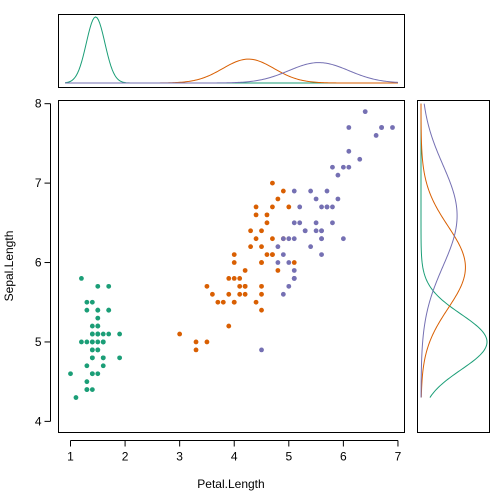  Describe the element at coordinates (343, 457) in the screenshot. I see `x-tick-label: 6` at that location.